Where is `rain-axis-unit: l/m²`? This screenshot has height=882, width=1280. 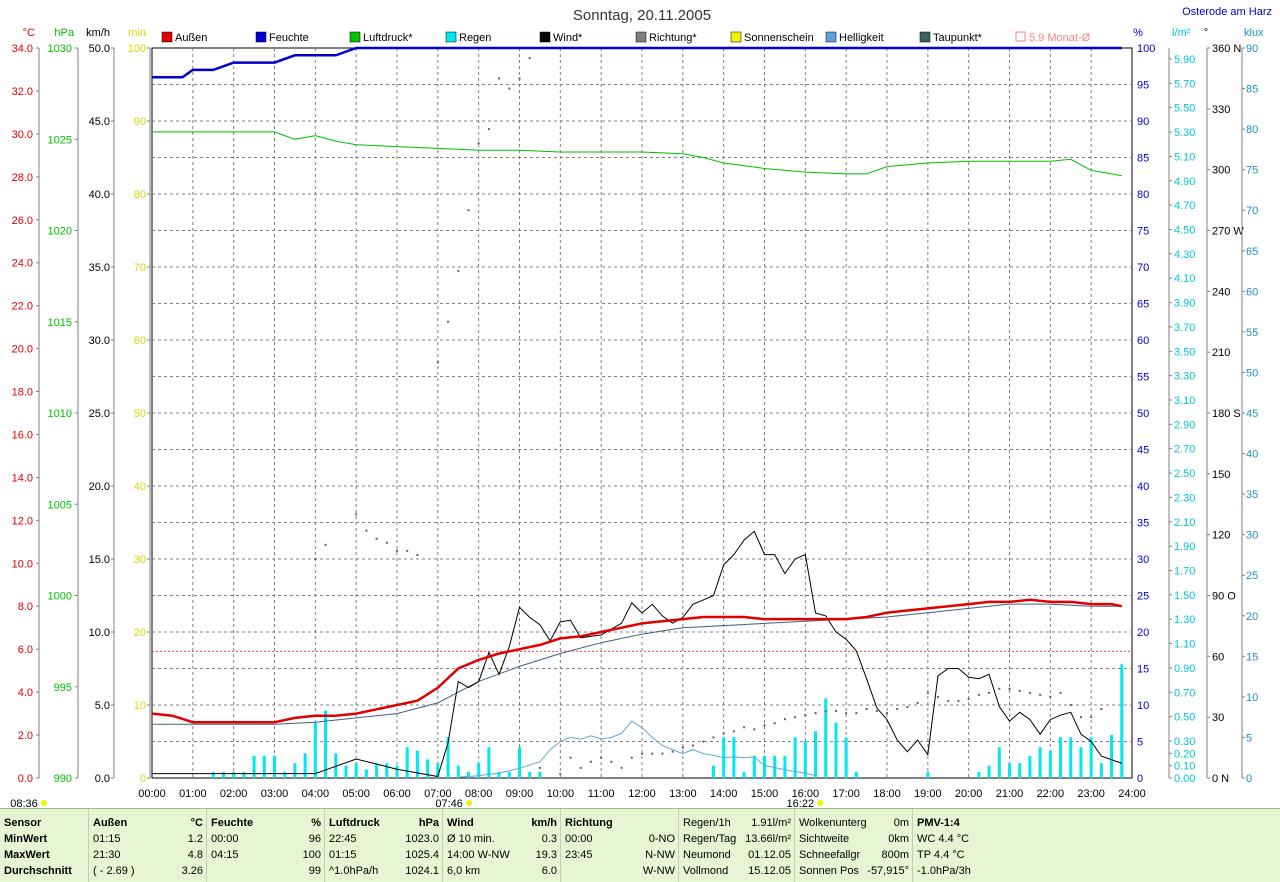 rain-axis-unit: l/m² is located at coordinates (1181, 33).